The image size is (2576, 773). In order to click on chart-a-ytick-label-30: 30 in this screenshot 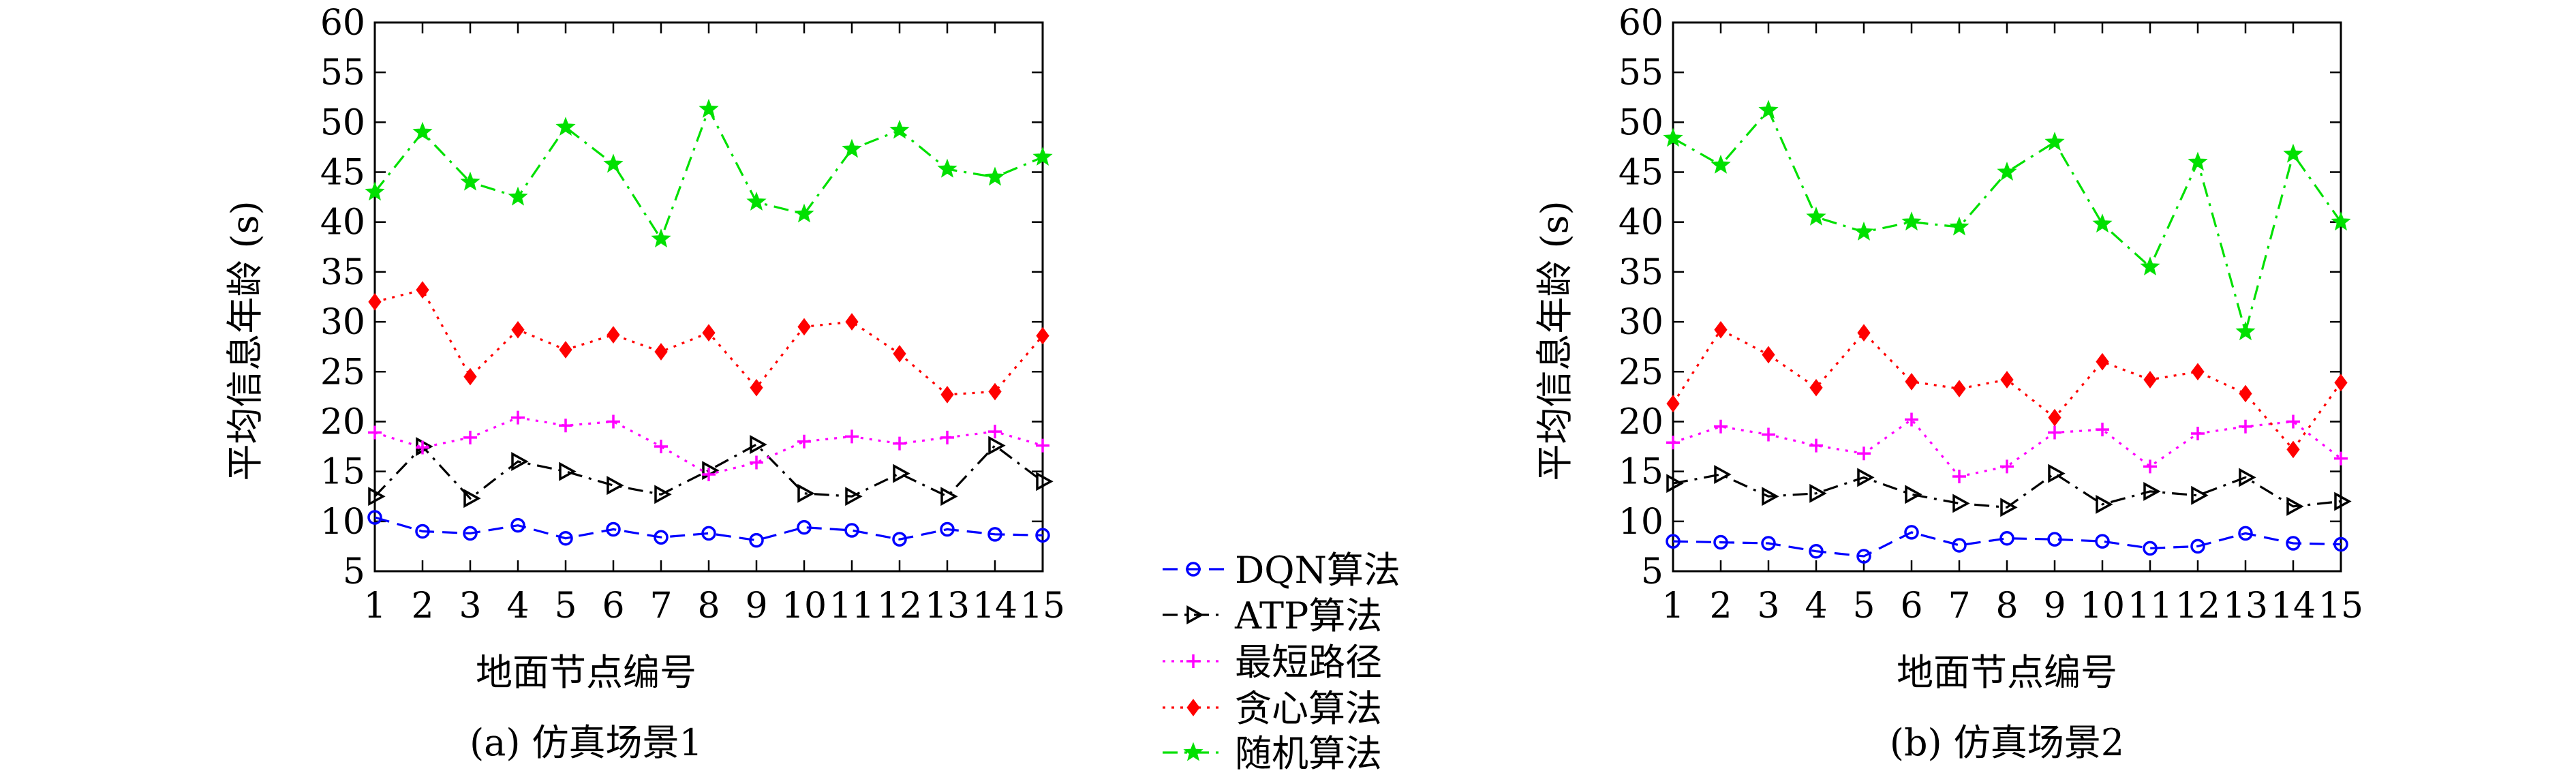, I will do `click(342, 322)`.